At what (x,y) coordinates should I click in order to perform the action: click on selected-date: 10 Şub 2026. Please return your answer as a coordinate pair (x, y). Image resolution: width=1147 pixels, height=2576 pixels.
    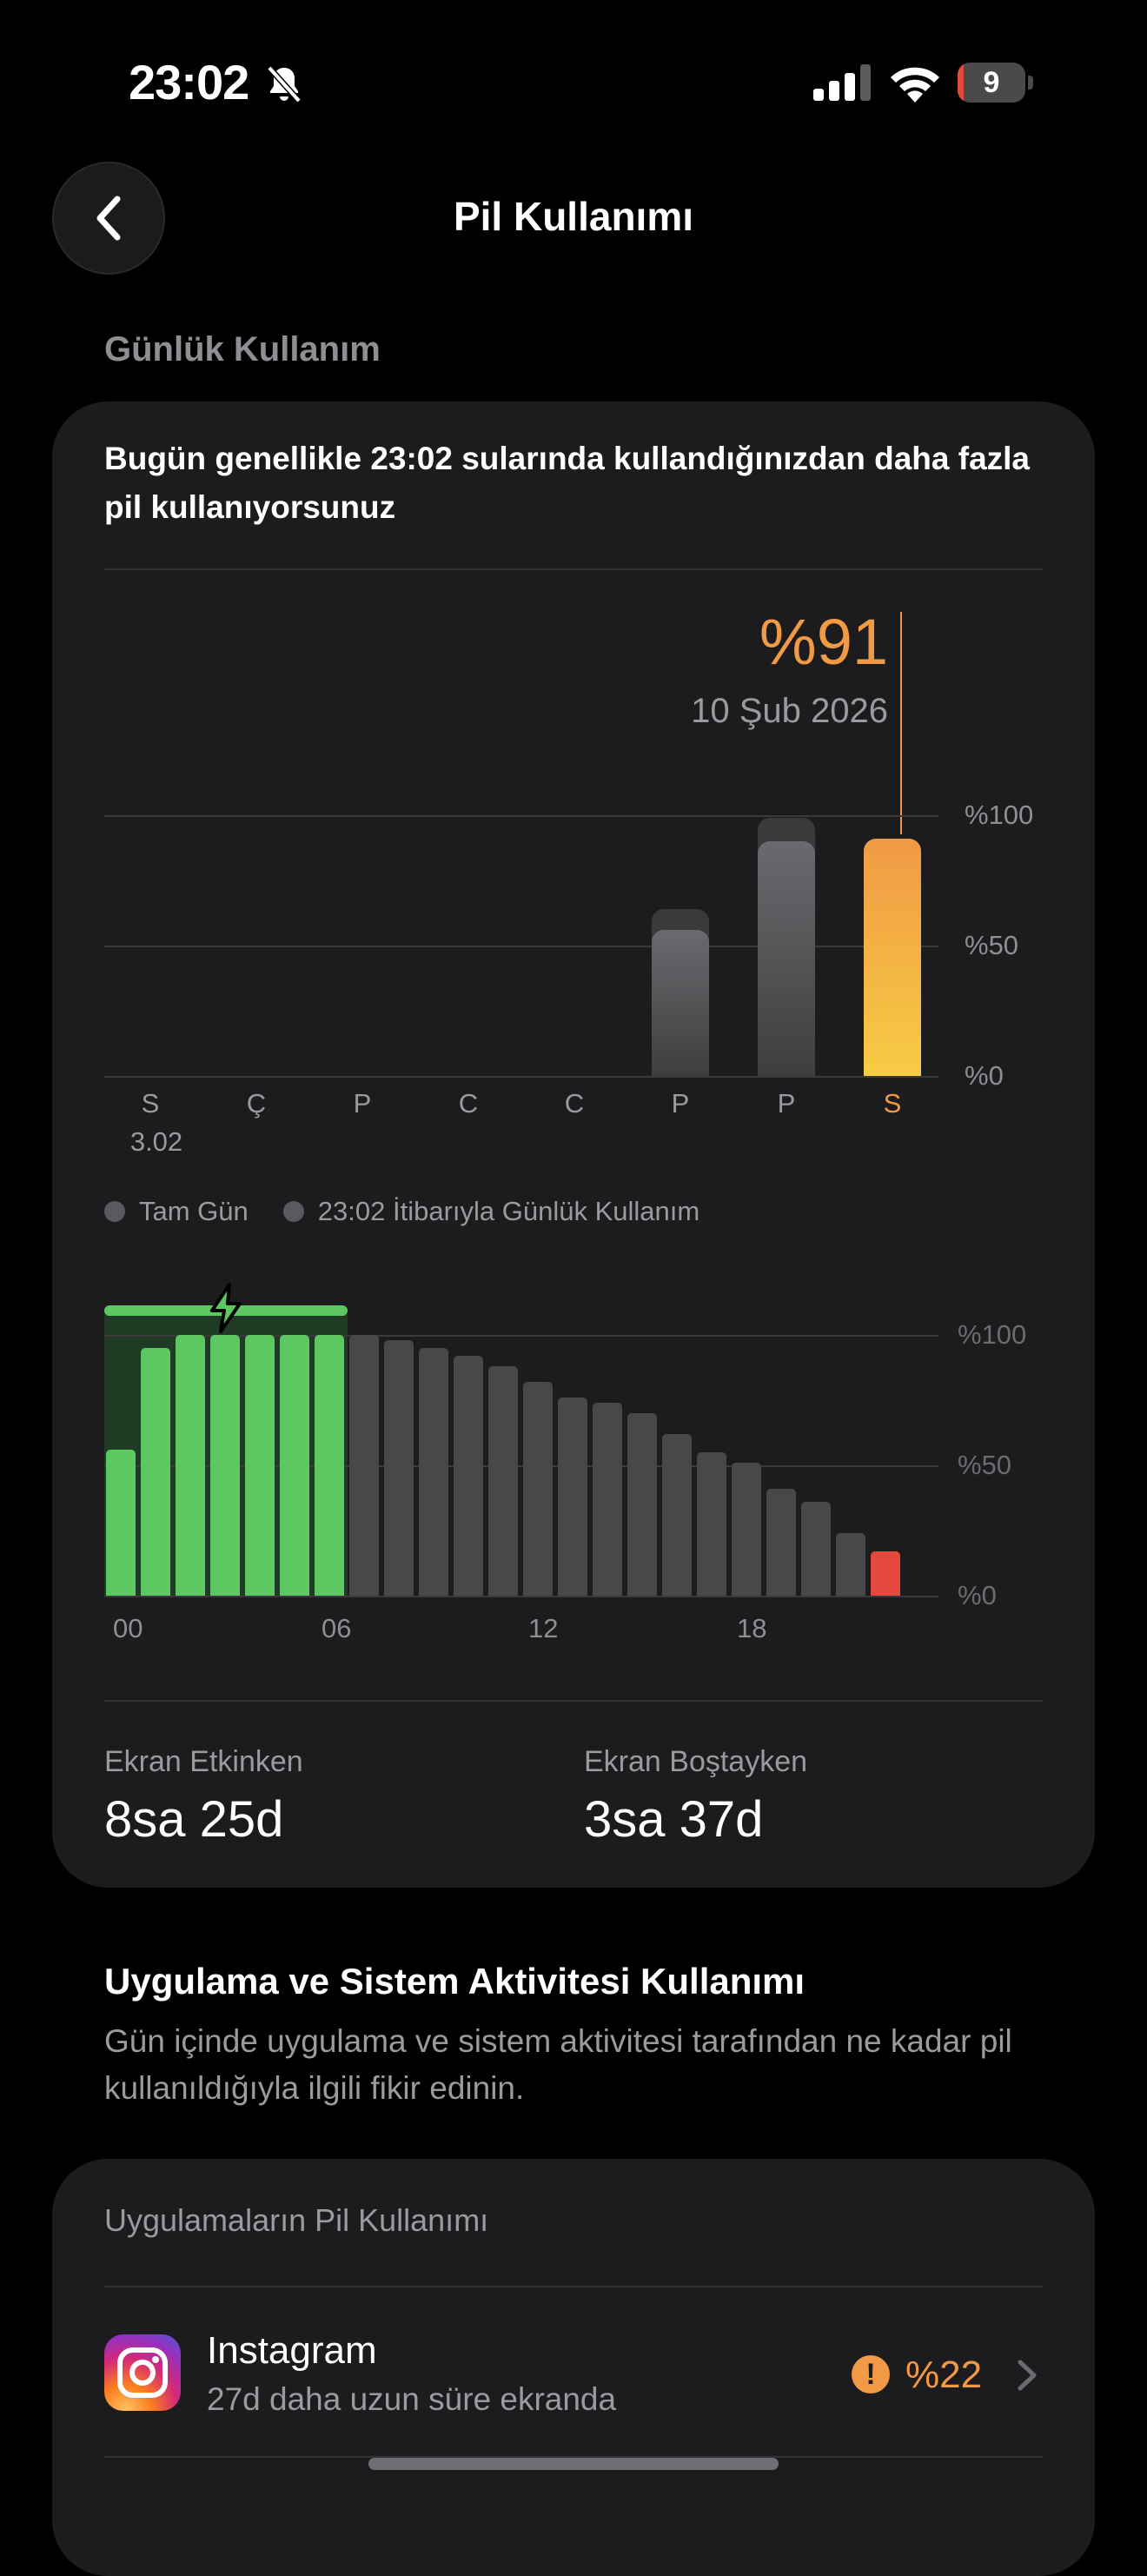
    Looking at the image, I should click on (789, 711).